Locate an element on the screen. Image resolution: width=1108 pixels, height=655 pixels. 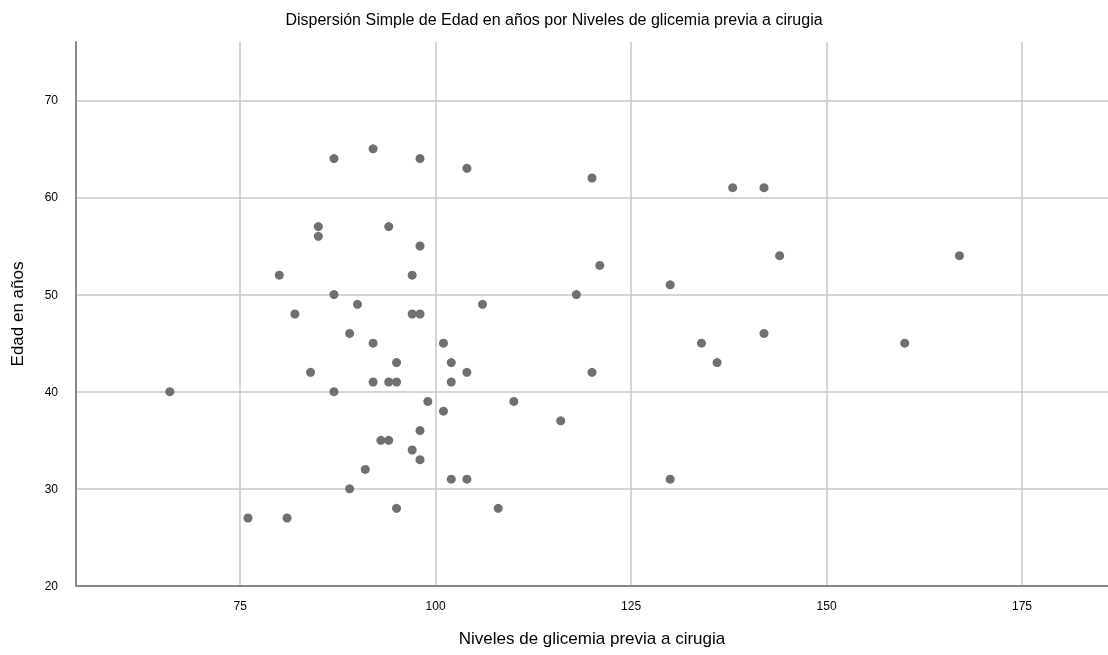
chart-title: Dispersión Simple de Edad en años por Niveles de glicemia previa a cirugia is located at coordinates (554, 19).